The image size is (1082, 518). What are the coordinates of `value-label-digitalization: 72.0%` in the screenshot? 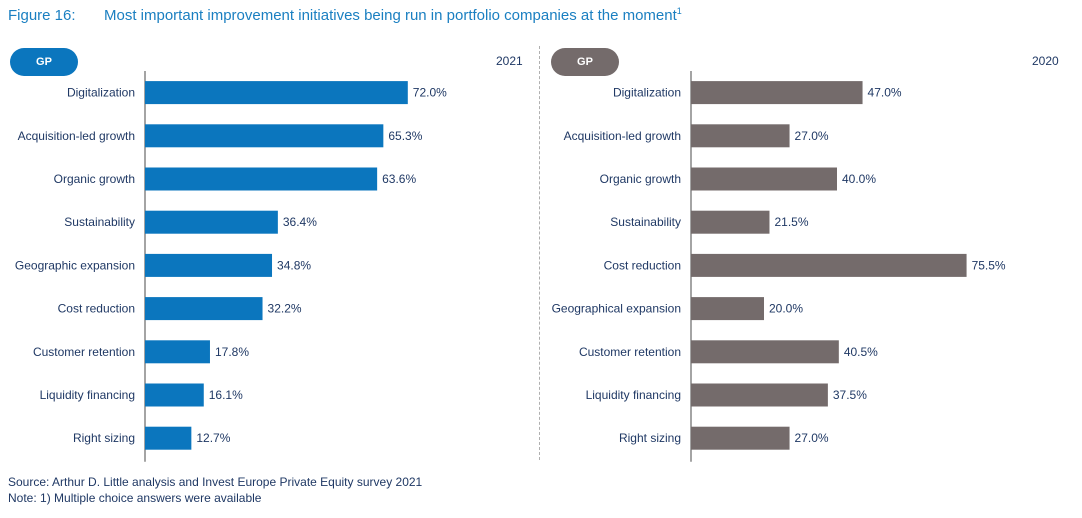 It's located at (430, 93).